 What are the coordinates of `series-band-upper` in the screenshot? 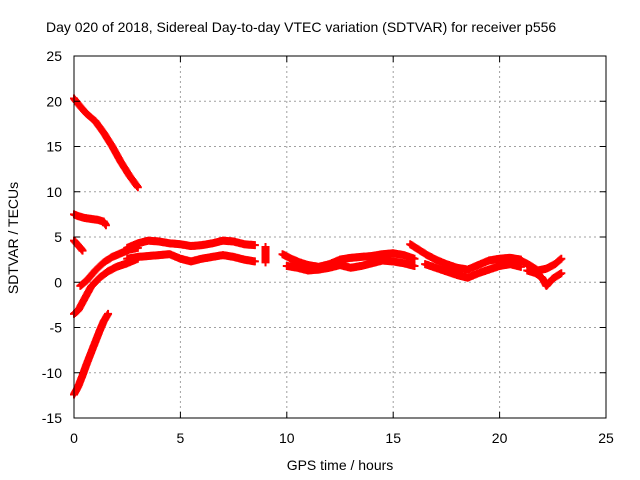 It's located at (191, 244).